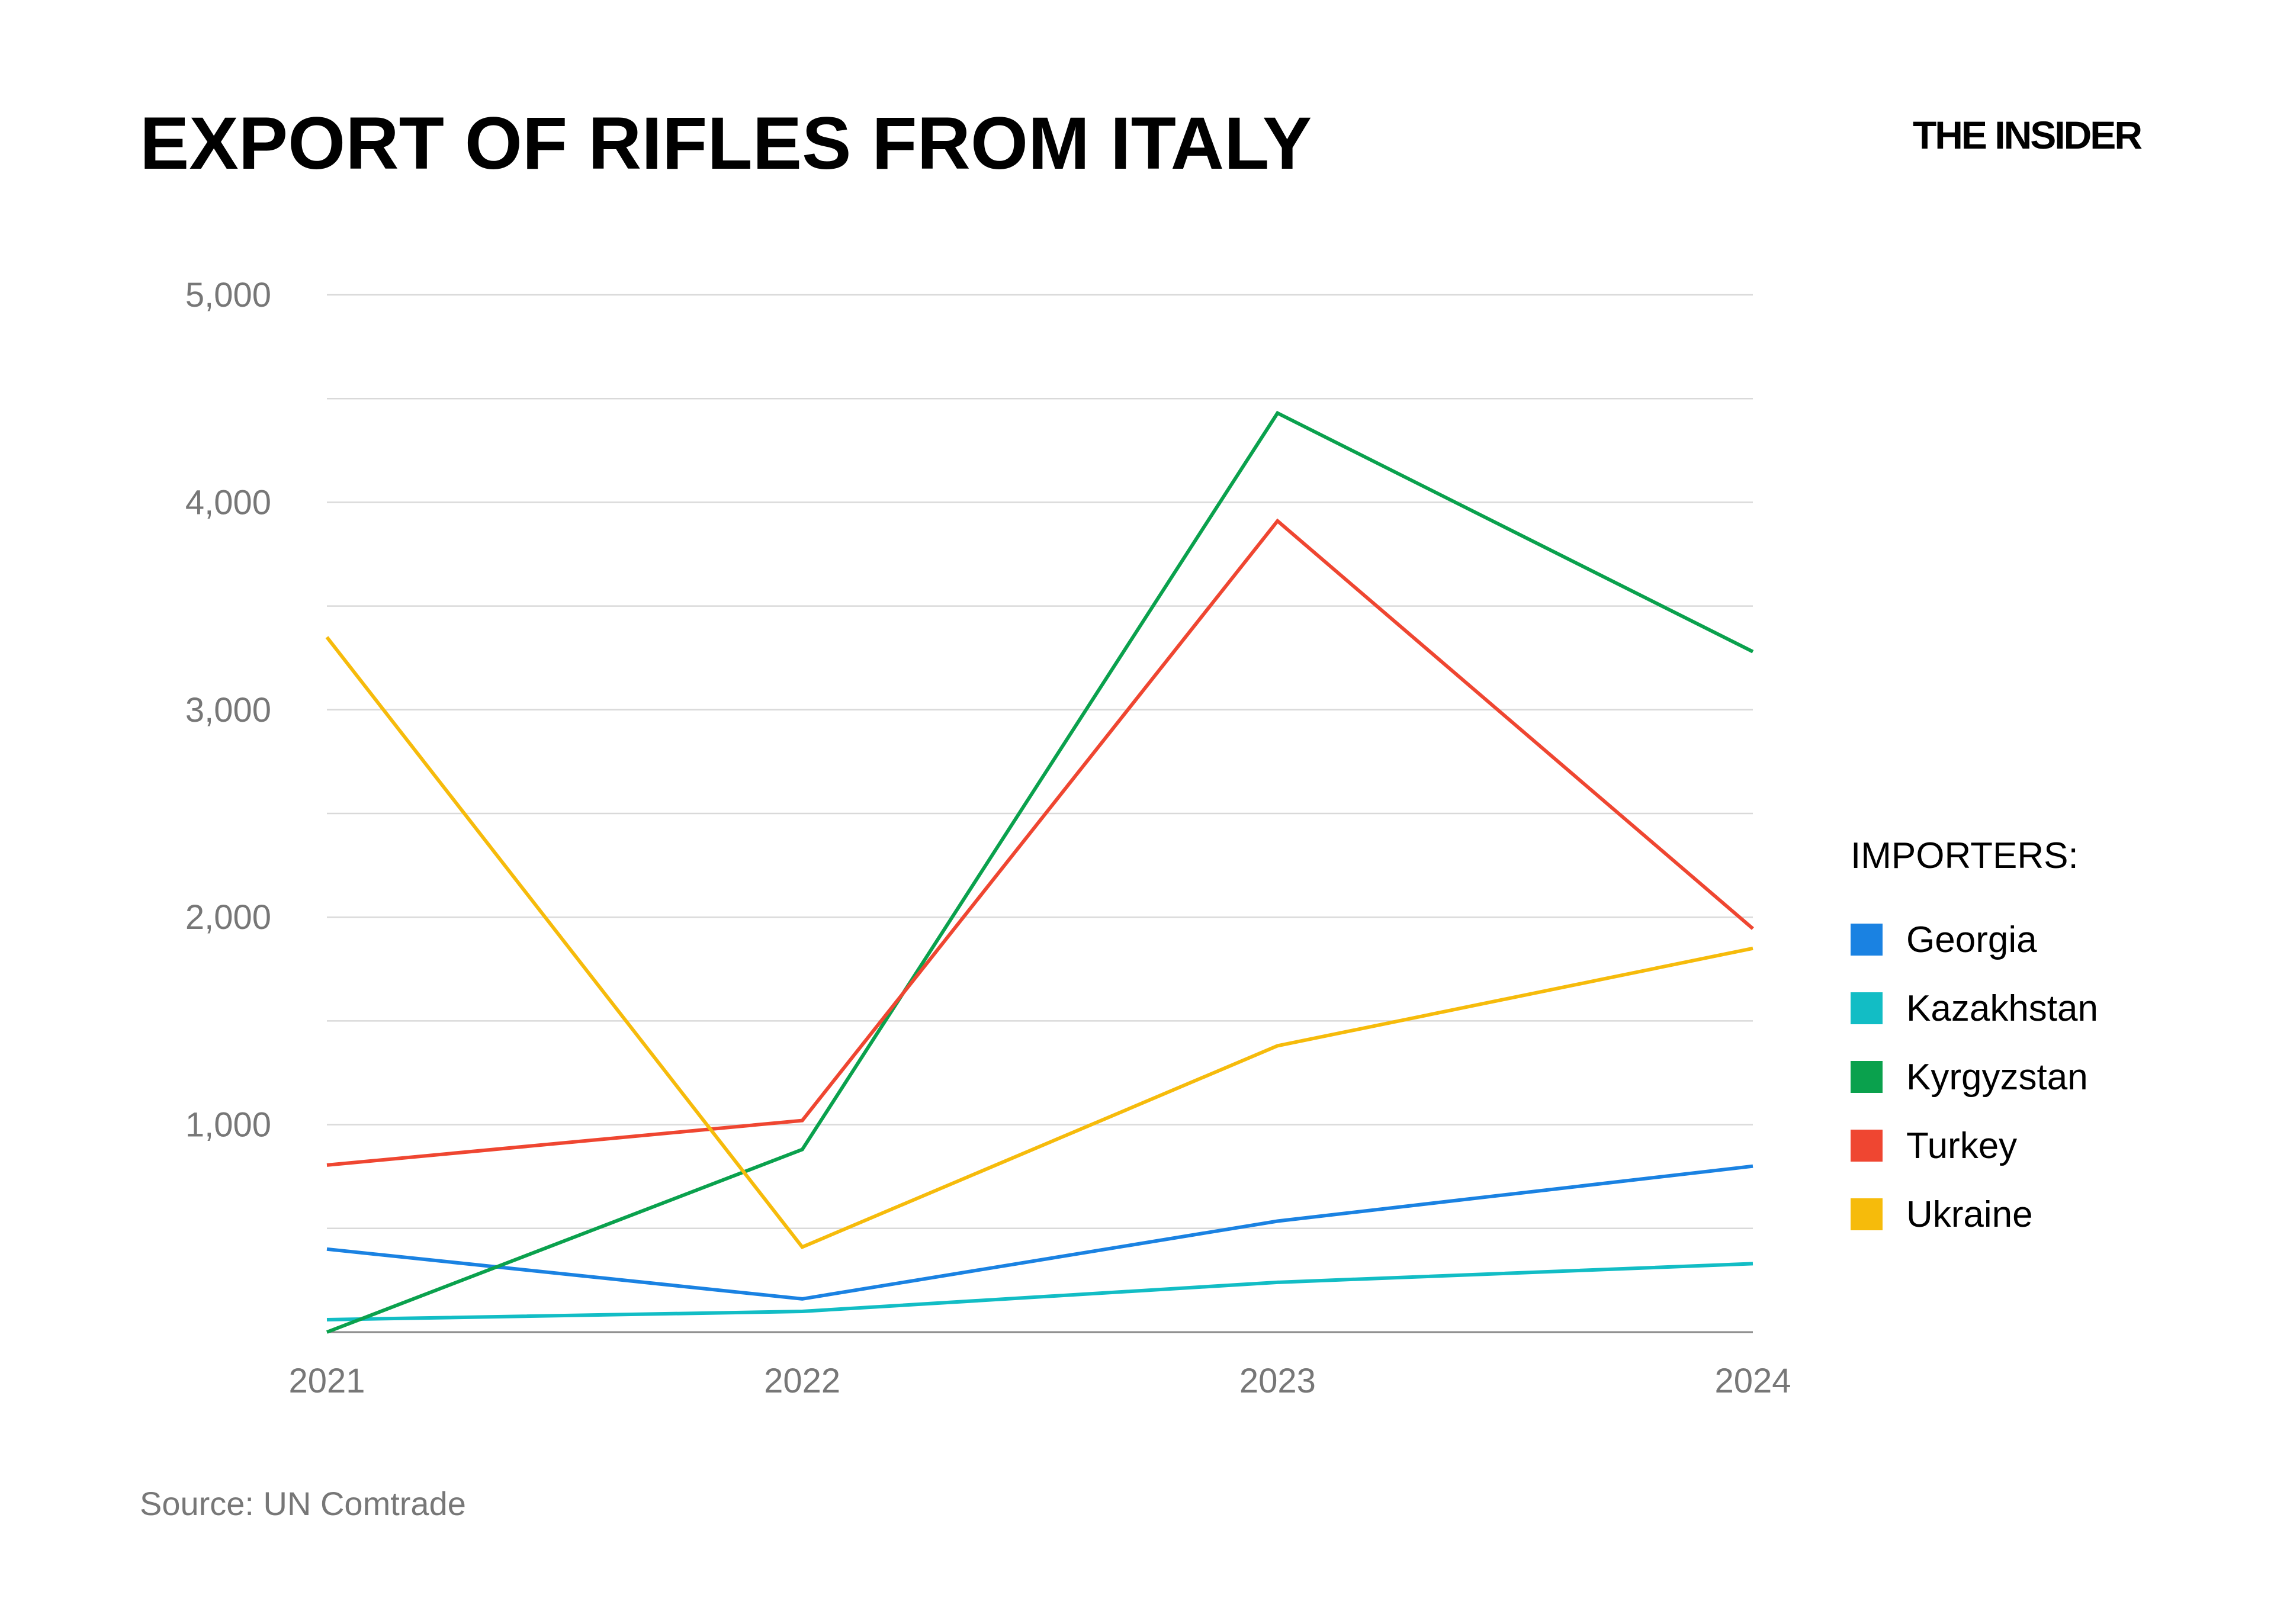 This screenshot has height=1624, width=2274. What do you see at coordinates (1962, 1145) in the screenshot?
I see `legend-label: Turkey` at bounding box center [1962, 1145].